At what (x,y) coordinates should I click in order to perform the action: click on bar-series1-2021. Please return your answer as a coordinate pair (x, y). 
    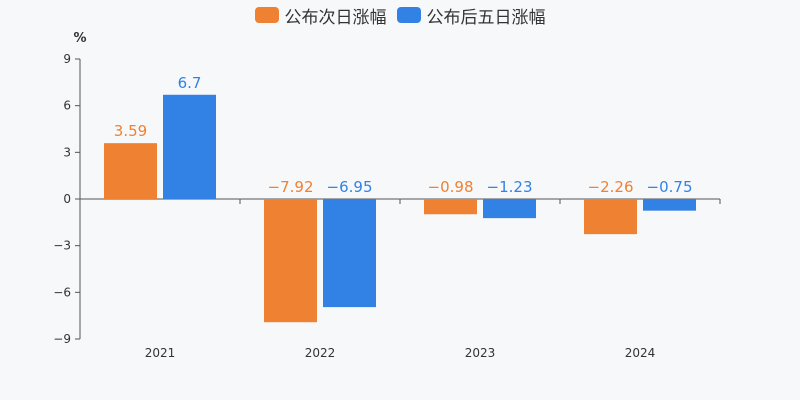
    Looking at the image, I should click on (189, 146).